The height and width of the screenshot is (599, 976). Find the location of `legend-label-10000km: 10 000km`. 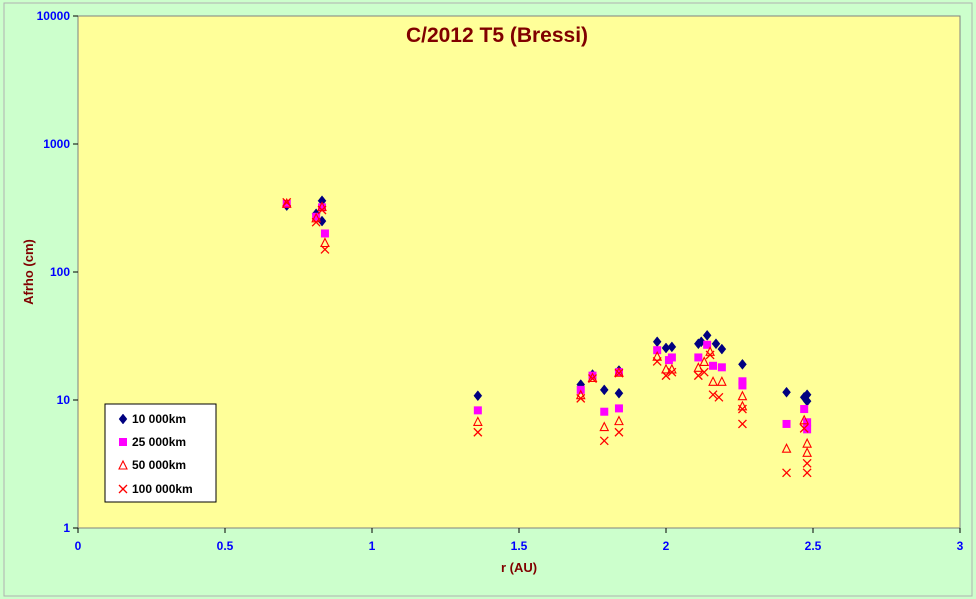

legend-label-10000km: 10 000km is located at coordinates (159, 419).